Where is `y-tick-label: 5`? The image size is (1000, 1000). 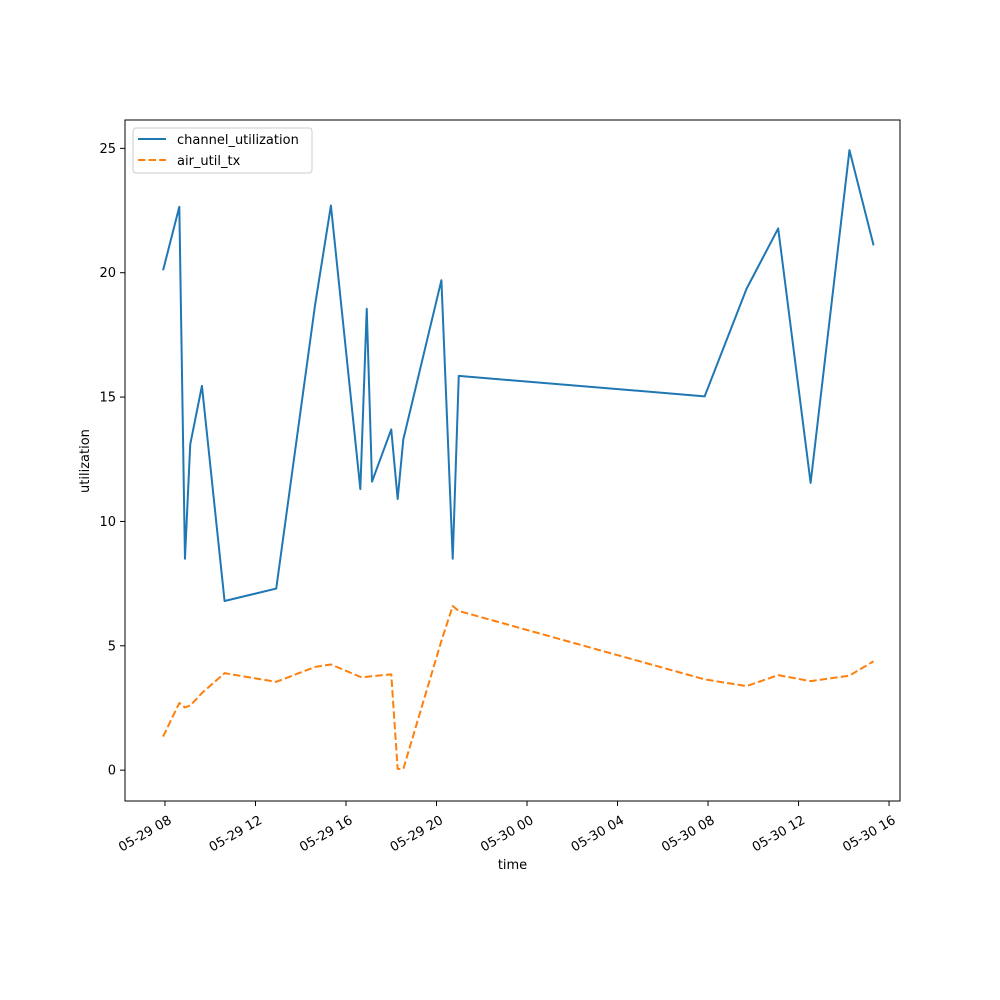 y-tick-label: 5 is located at coordinates (112, 646).